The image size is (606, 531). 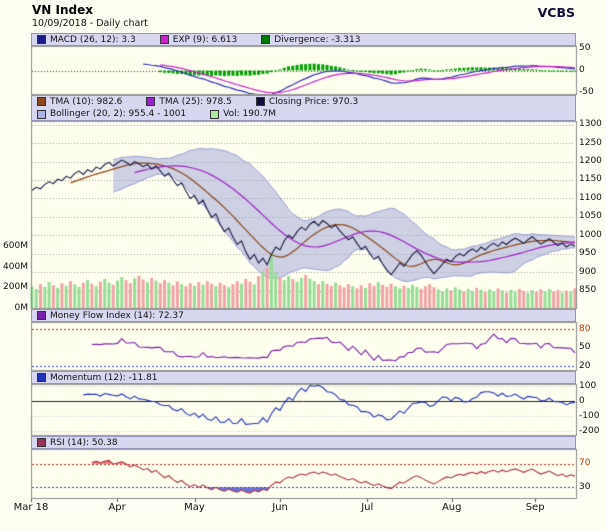 What do you see at coordinates (303, 377) in the screenshot?
I see `momentum-legend: Momentum (12): -11.81` at bounding box center [303, 377].